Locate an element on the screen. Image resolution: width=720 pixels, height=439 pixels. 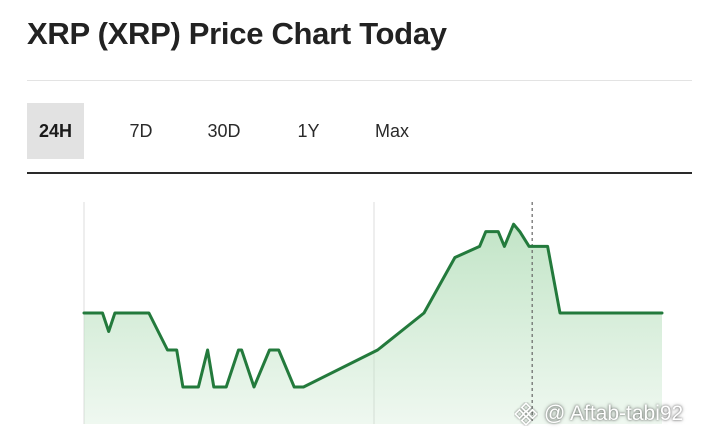
watermark-text: @ Aftab-tabi92 is located at coordinates (614, 413).